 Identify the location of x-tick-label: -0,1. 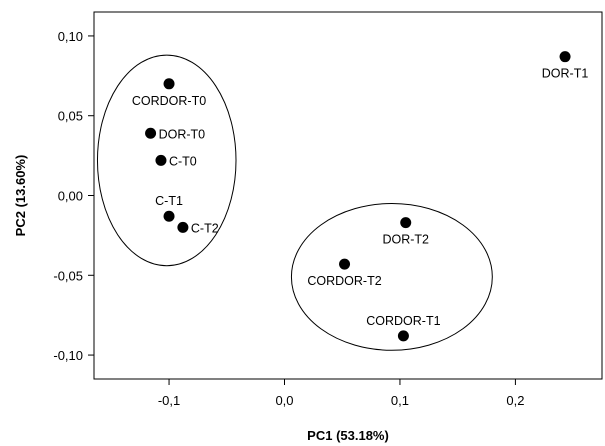
(169, 400).